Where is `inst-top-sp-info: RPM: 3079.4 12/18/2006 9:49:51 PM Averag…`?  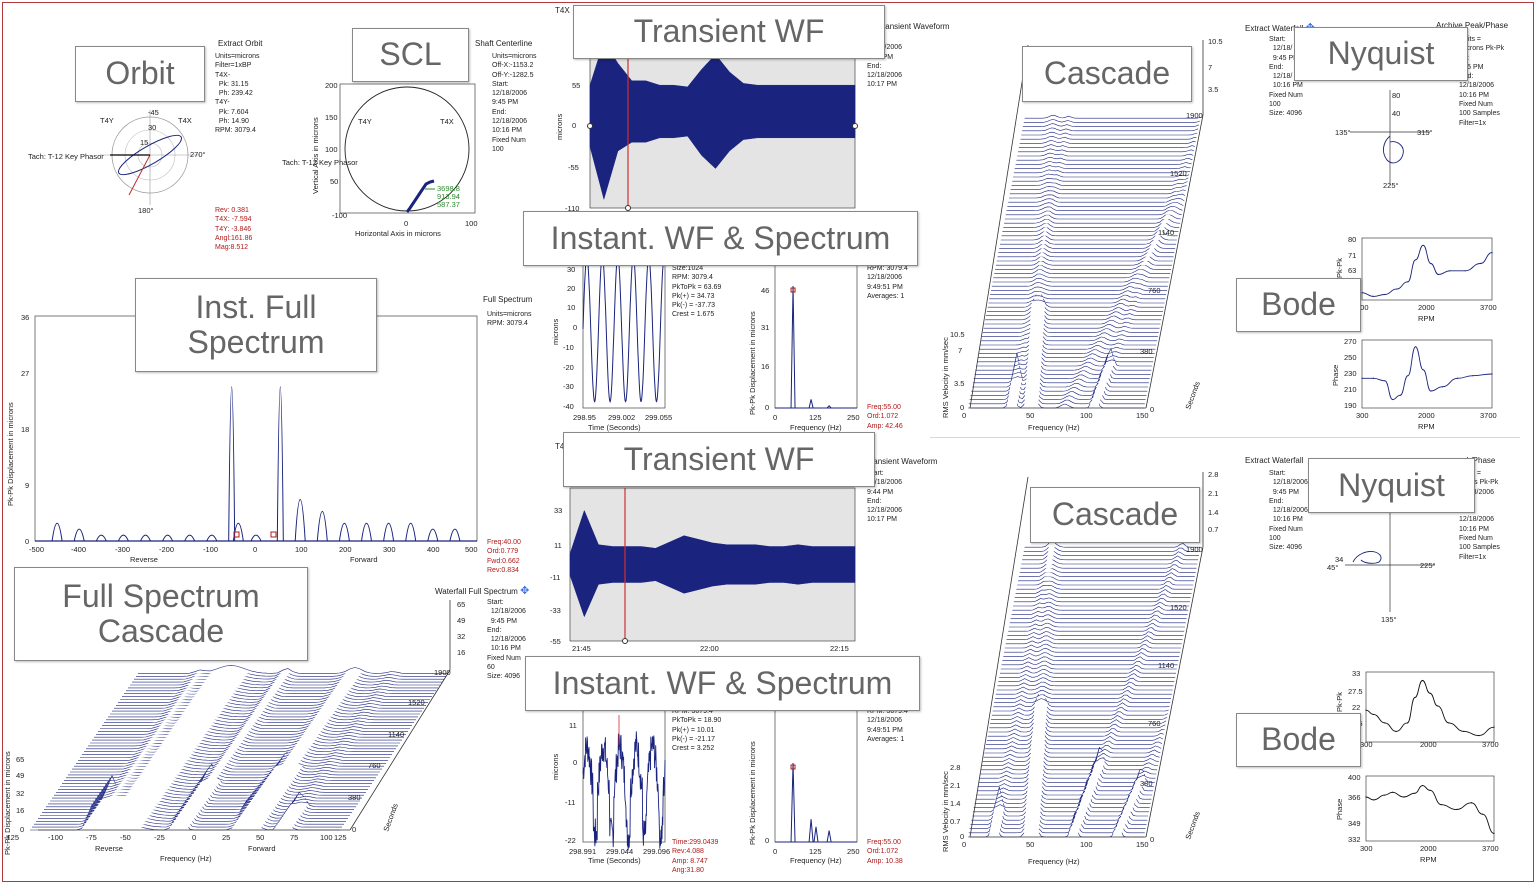
inst-top-sp-info: RPM: 3079.4 12/18/2006 9:49:51 PM Averag… is located at coordinates (887, 282).